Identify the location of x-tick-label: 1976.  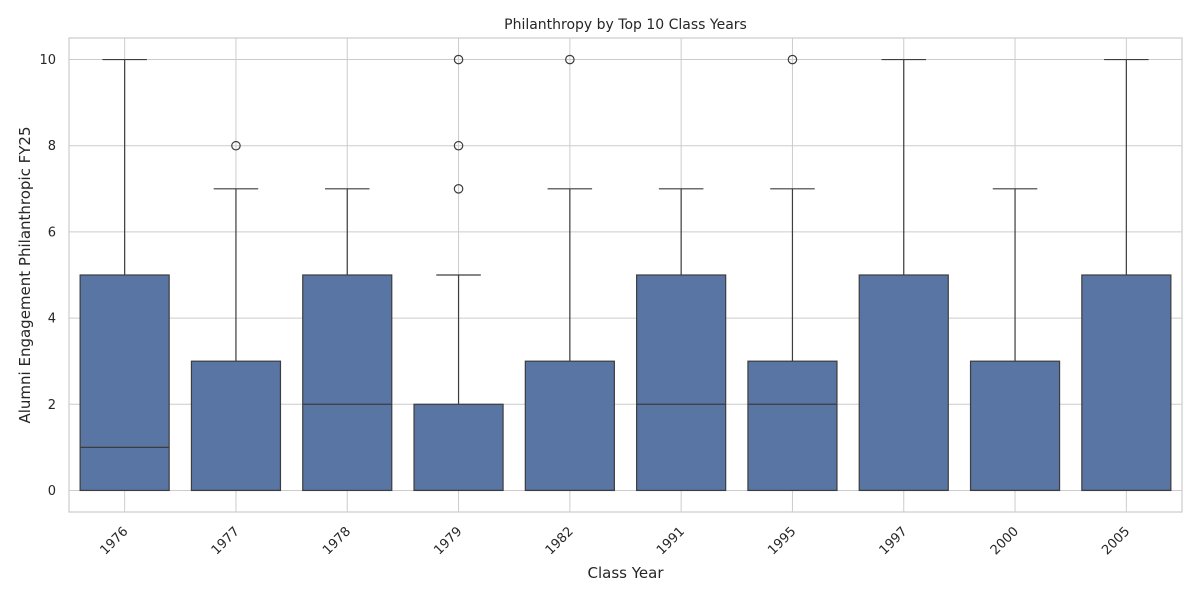
(114, 541).